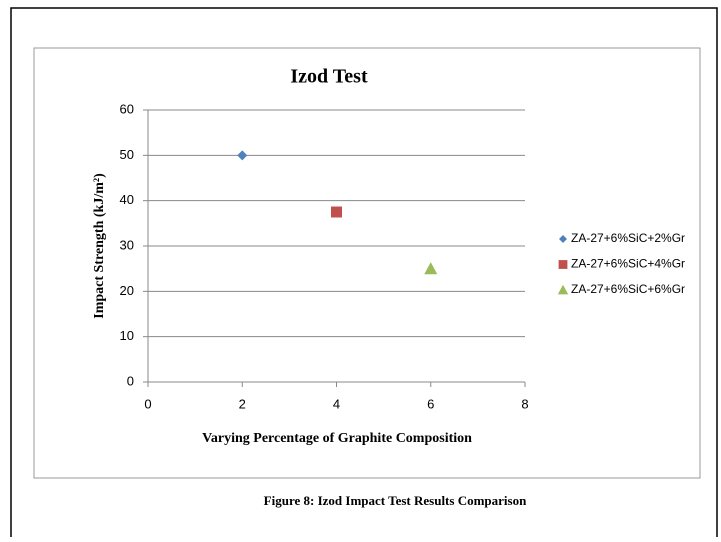  What do you see at coordinates (127, 335) in the screenshot?
I see `y-tick-label: 10` at bounding box center [127, 335].